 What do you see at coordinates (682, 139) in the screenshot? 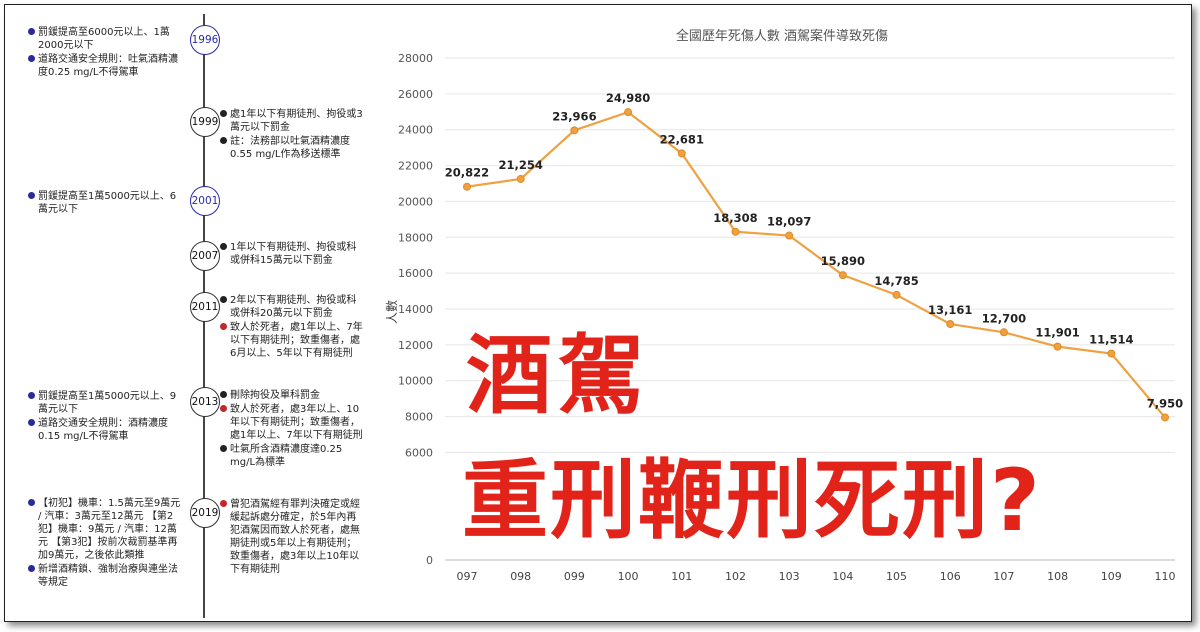
I see `data-label: 22,681` at bounding box center [682, 139].